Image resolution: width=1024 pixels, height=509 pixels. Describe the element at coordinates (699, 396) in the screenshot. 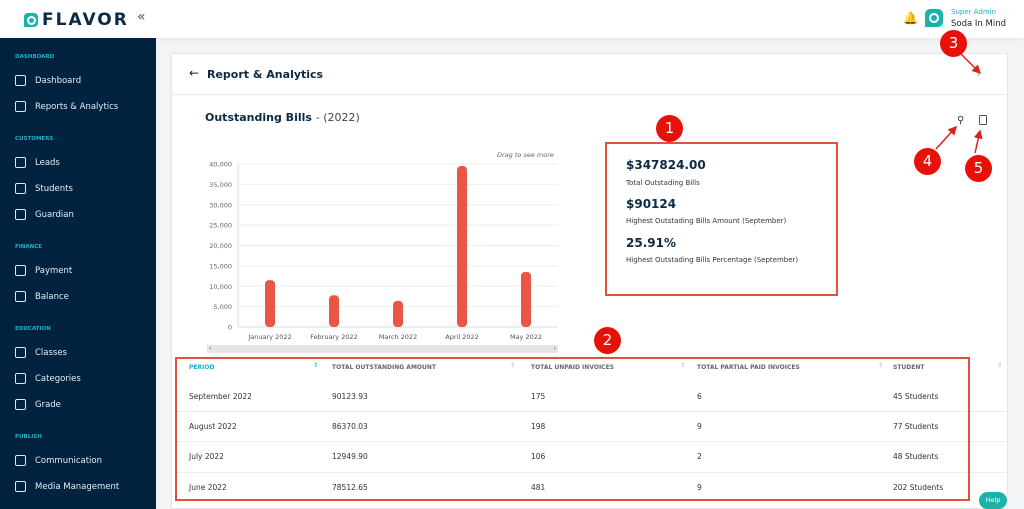

I see `table-cell: 6` at that location.